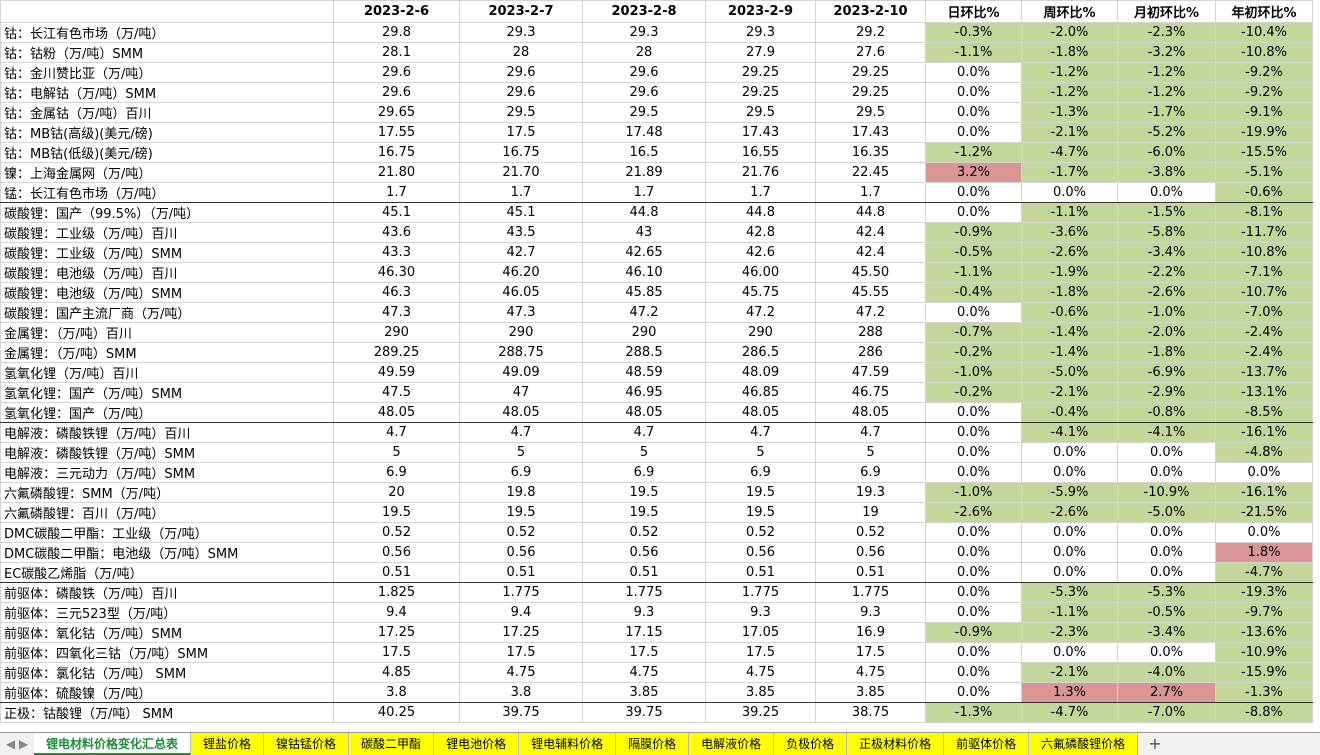 The height and width of the screenshot is (755, 1320). Describe the element at coordinates (987, 744) in the screenshot. I see `sheet-tab: 前驱体价格` at that location.